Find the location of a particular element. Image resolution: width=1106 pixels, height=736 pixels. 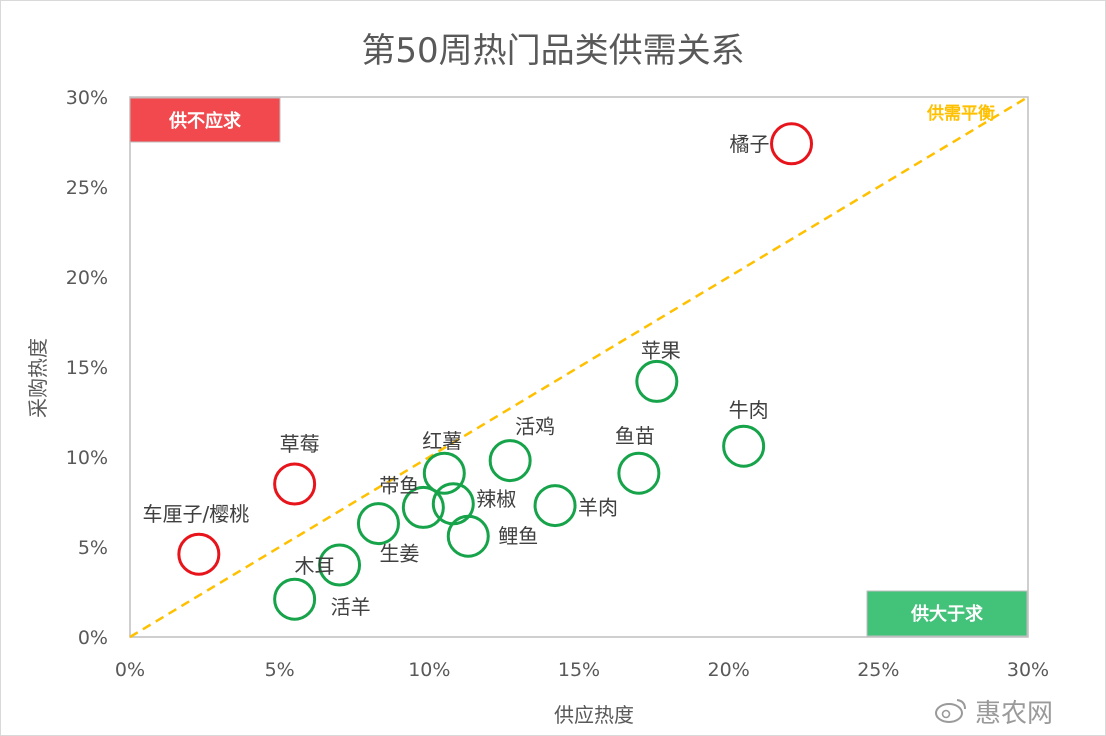

point-label: 牛肉 is located at coordinates (749, 410).